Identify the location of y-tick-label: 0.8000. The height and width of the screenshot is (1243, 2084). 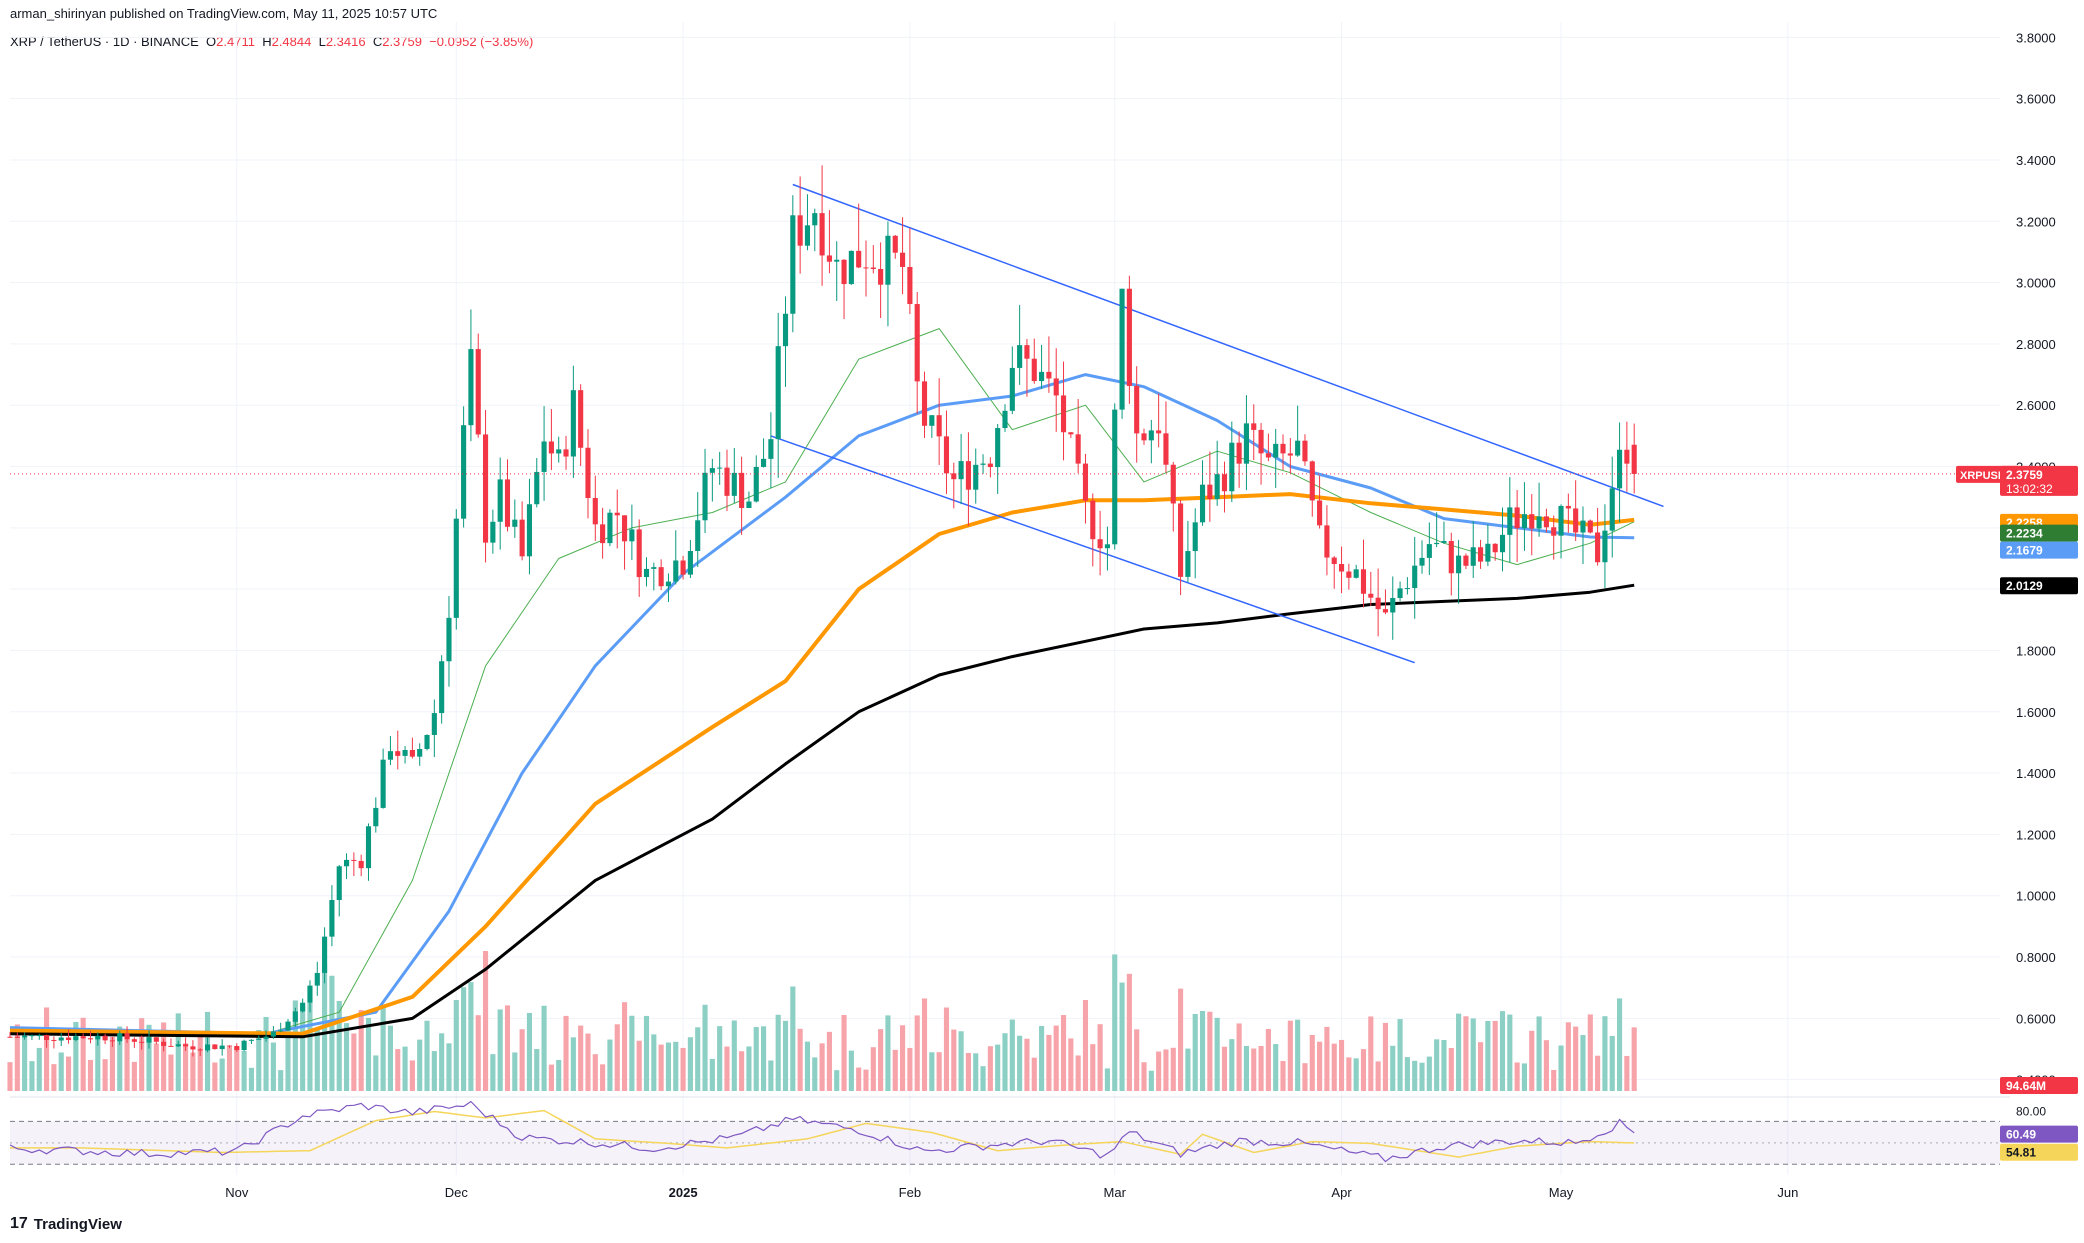
(2036, 957).